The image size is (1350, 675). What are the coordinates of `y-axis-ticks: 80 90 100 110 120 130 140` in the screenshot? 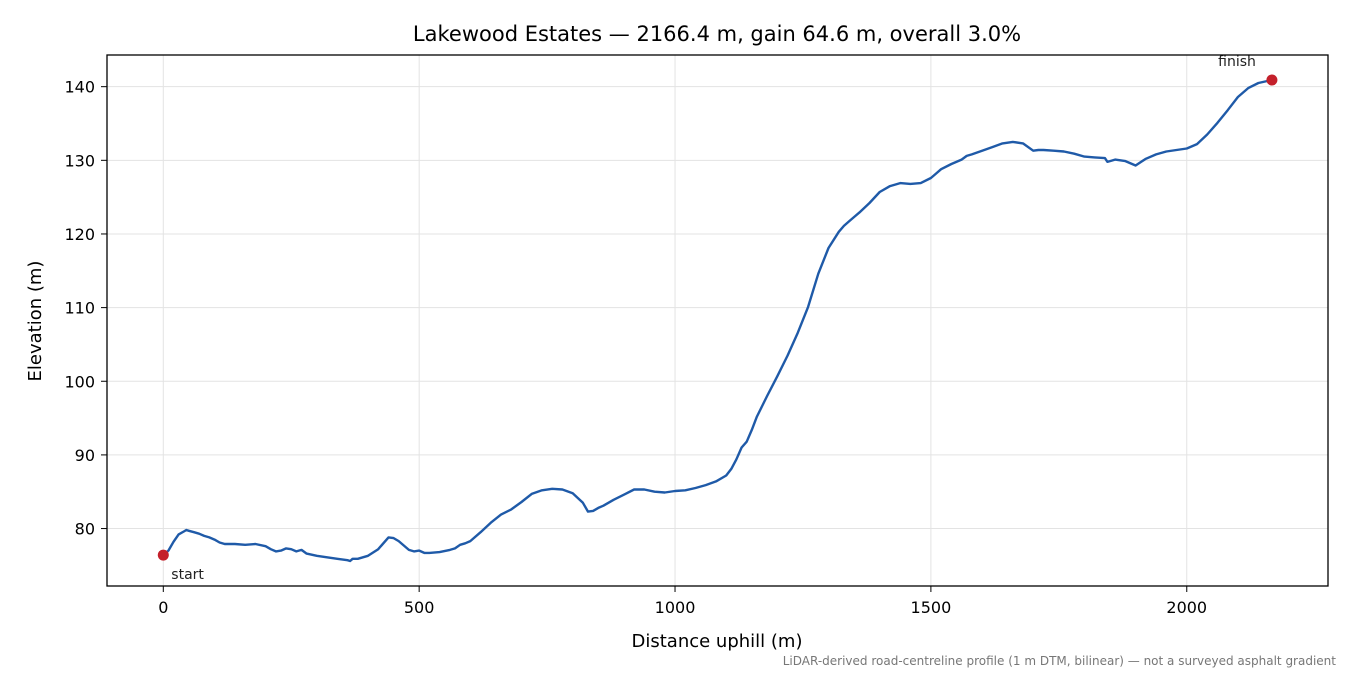 It's located at (85, 308).